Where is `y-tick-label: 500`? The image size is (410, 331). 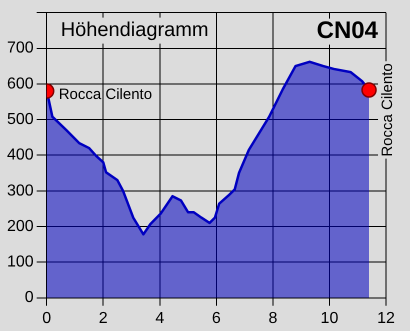 y-tick-label: 500 is located at coordinates (20, 119).